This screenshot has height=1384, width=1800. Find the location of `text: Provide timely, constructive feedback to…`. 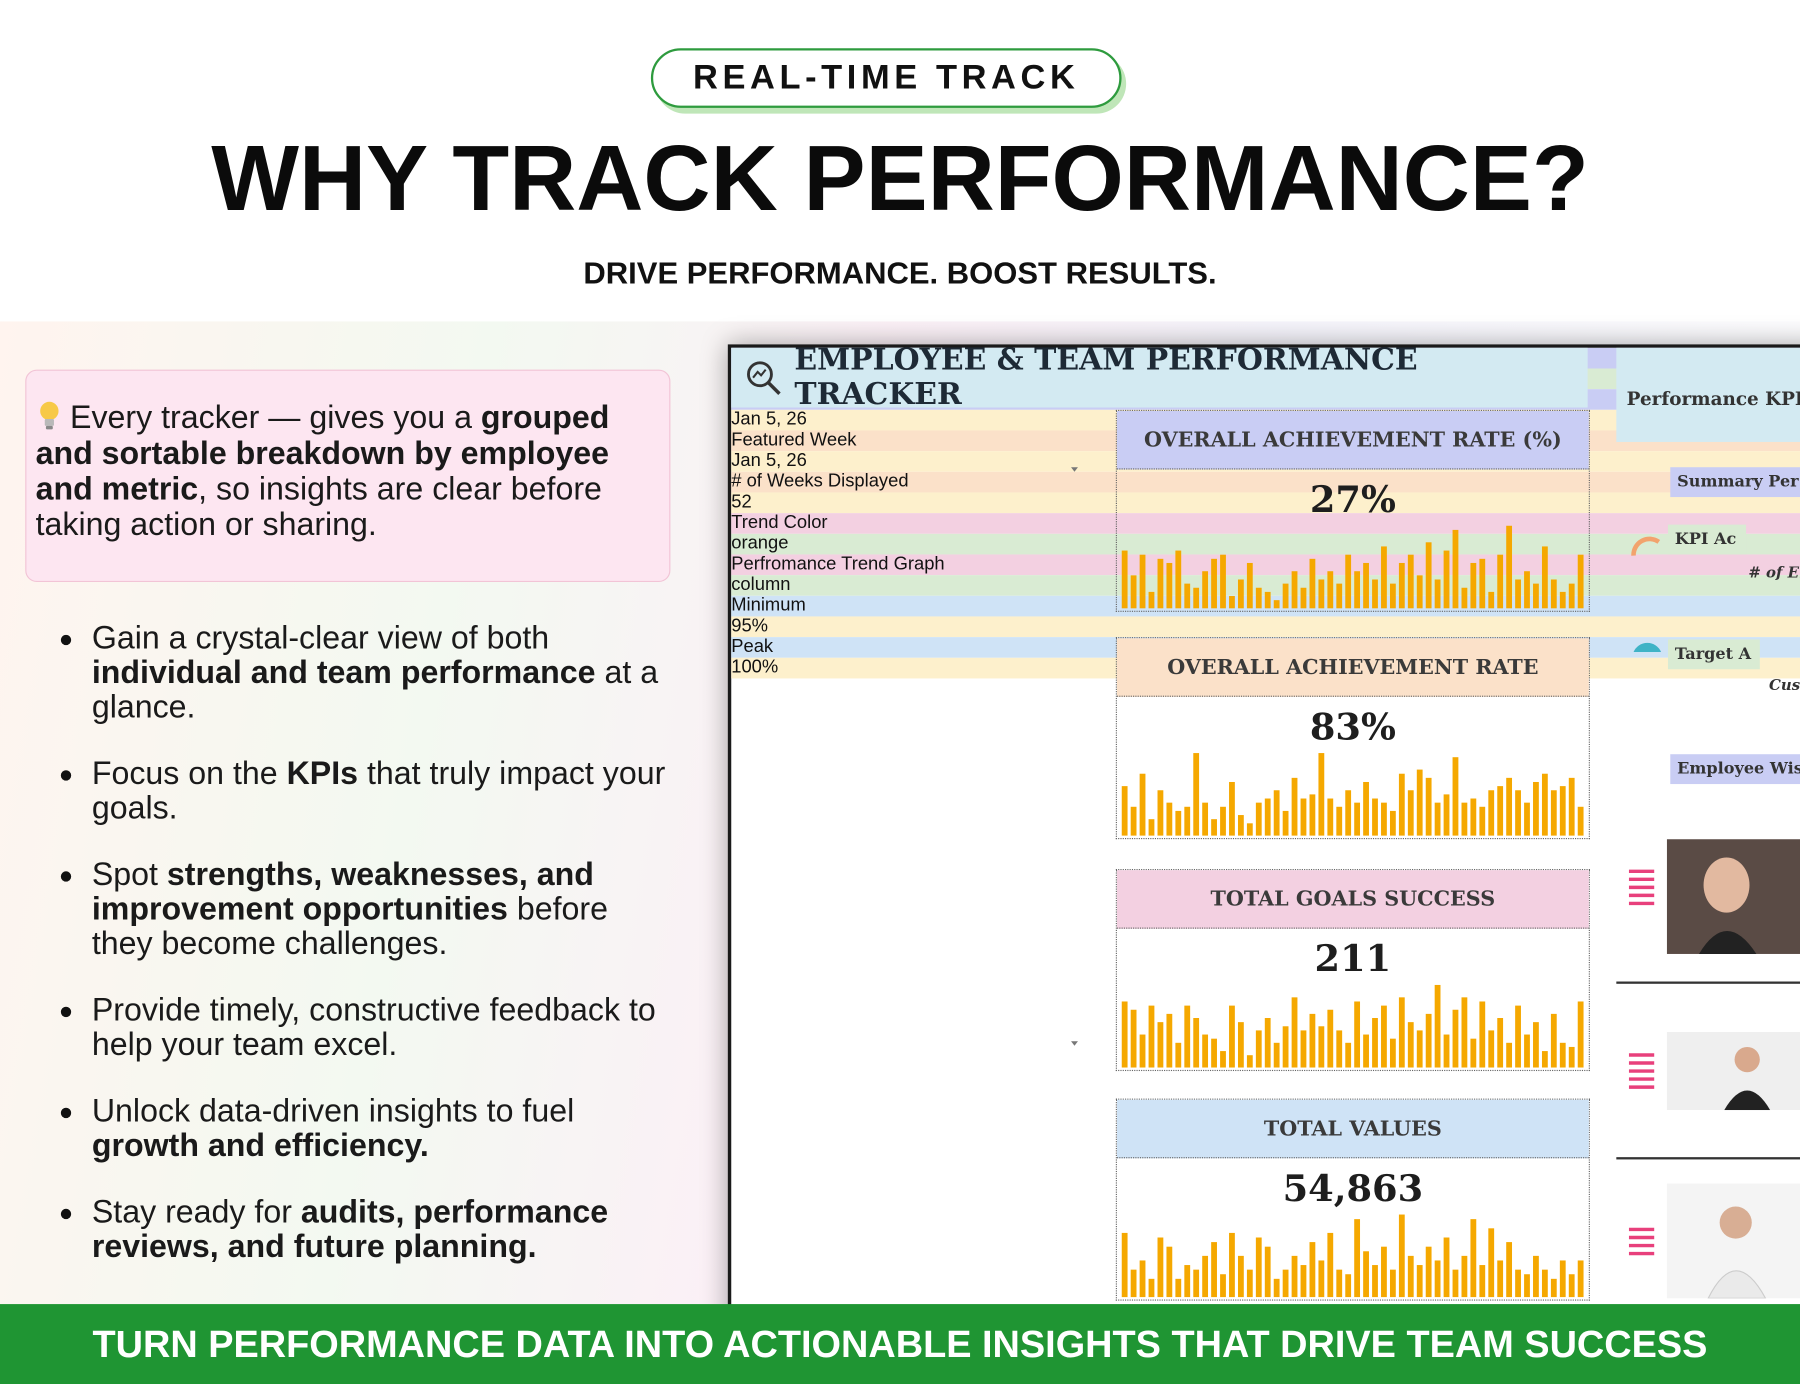

text: Provide timely, constructive feedback to… is located at coordinates (373, 1026).